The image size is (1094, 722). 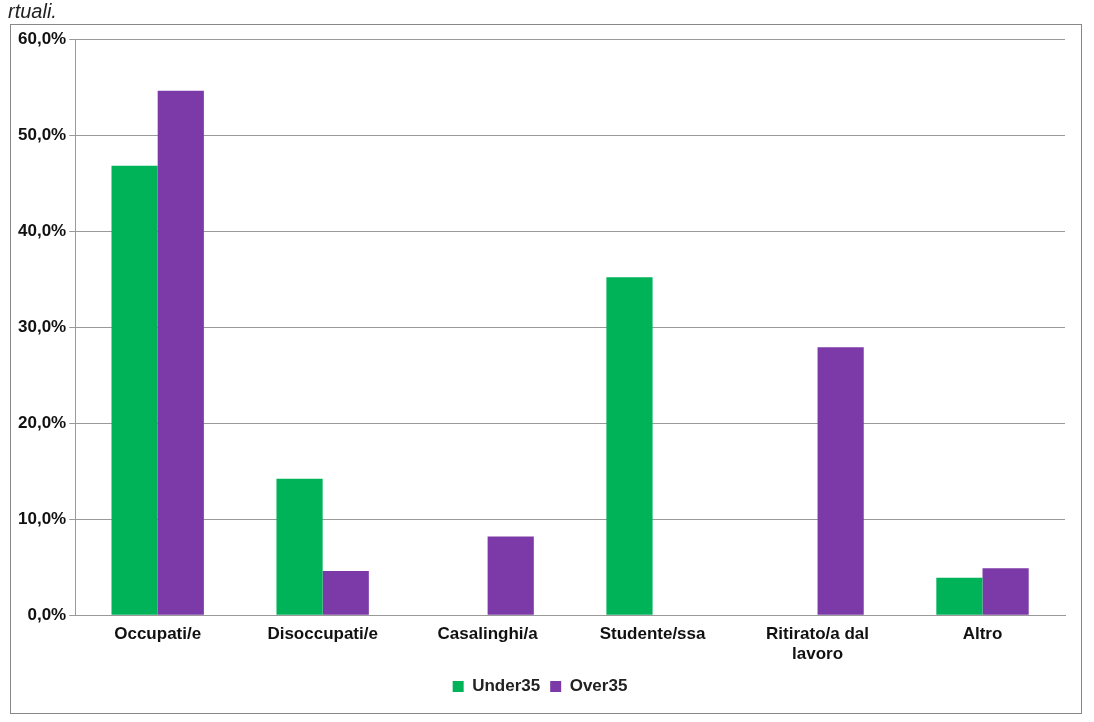 I want to click on x-tick-label: Studente/ssa, so click(x=653, y=634).